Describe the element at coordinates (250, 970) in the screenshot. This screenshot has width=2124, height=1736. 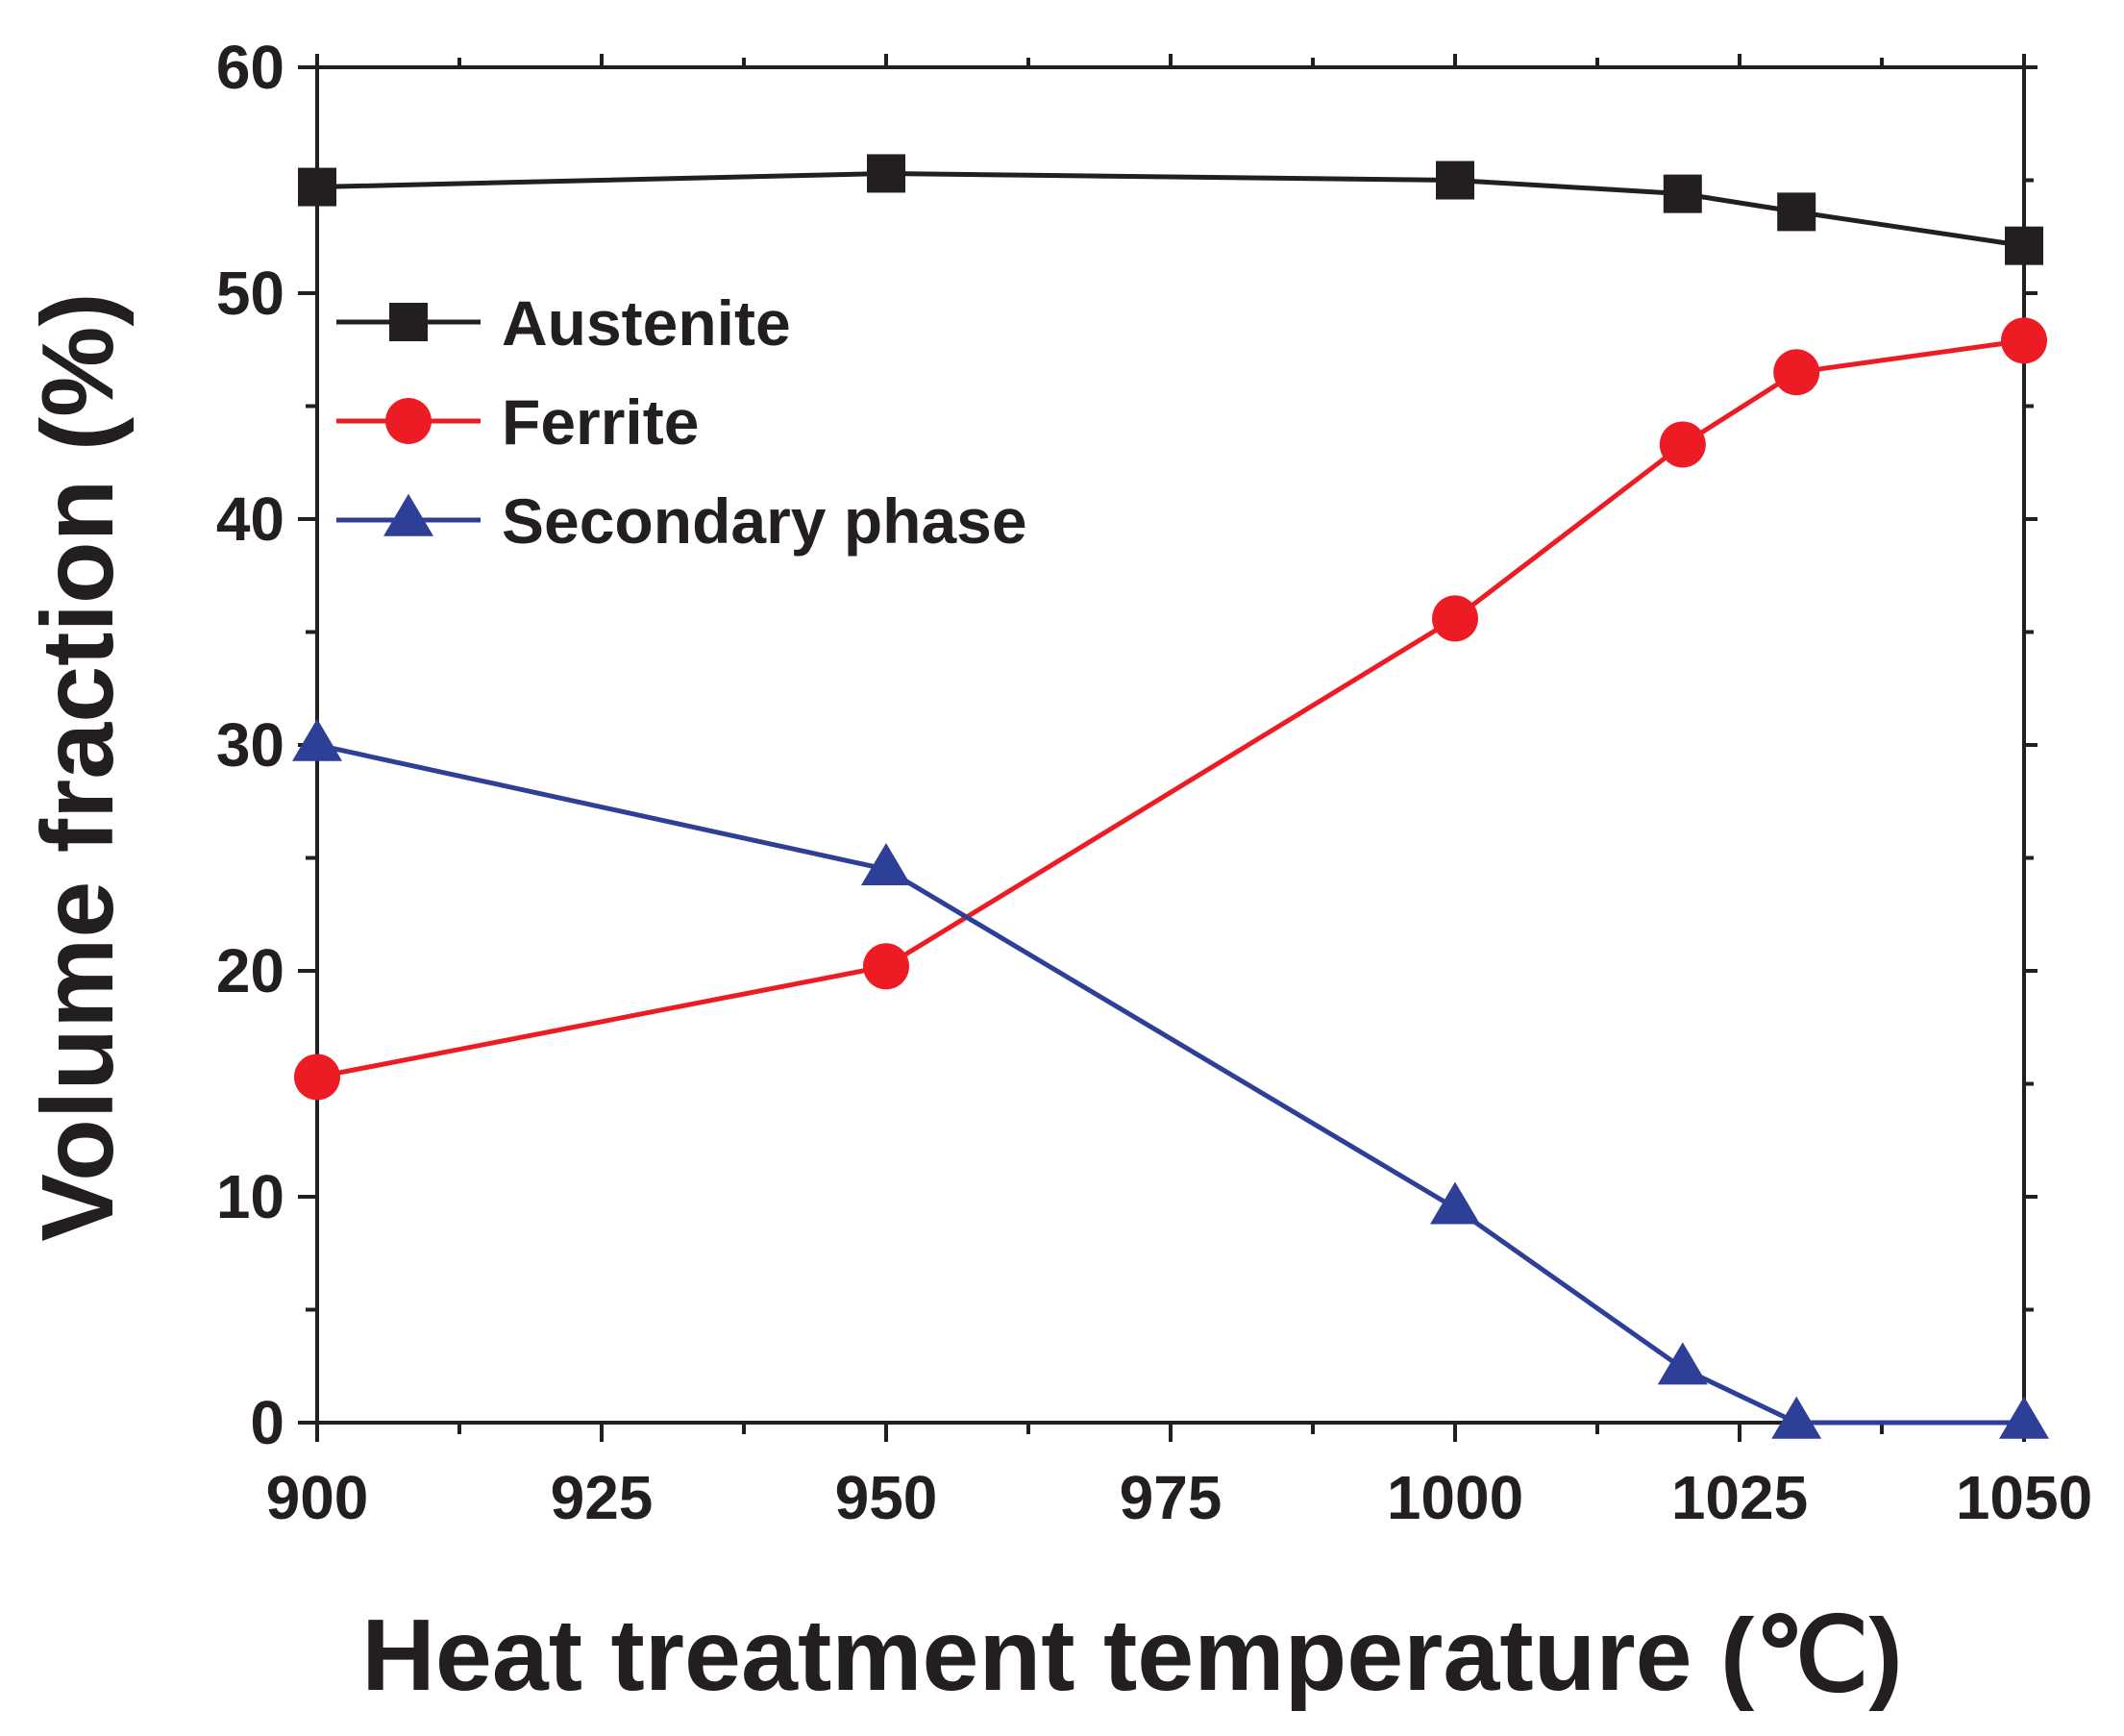
I see `y-tick-label: 20` at that location.